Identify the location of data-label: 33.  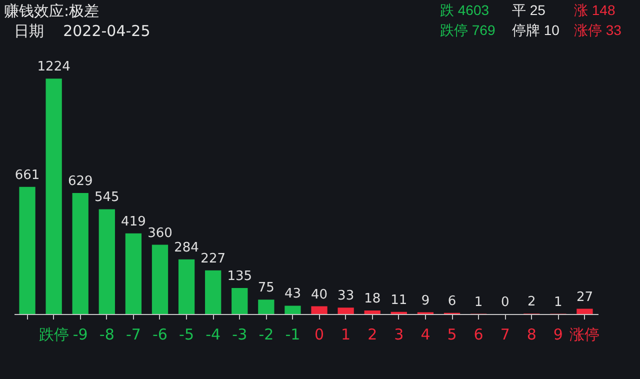
(346, 296).